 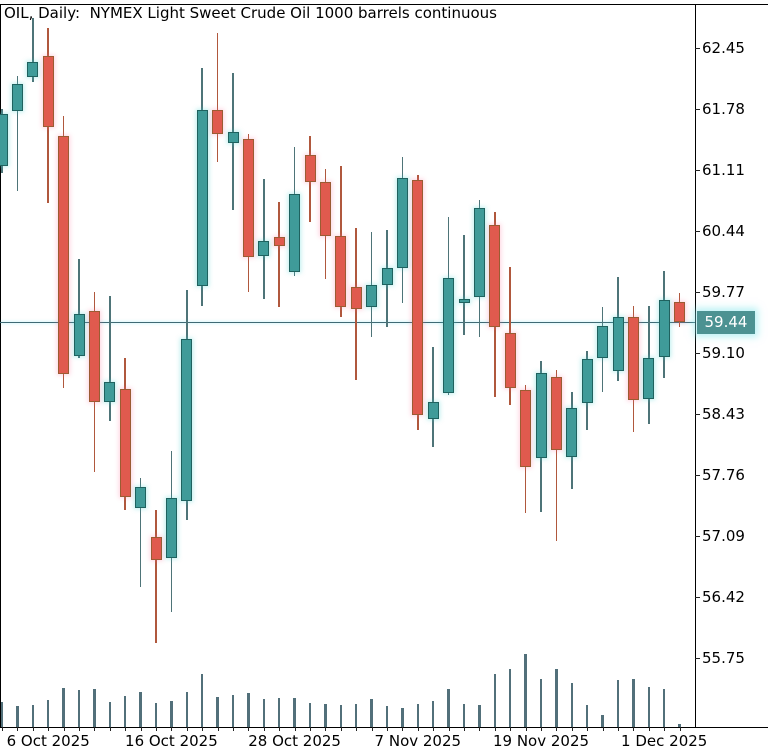 I want to click on time-axis-label: 1 Dec 2025, so click(x=664, y=741).